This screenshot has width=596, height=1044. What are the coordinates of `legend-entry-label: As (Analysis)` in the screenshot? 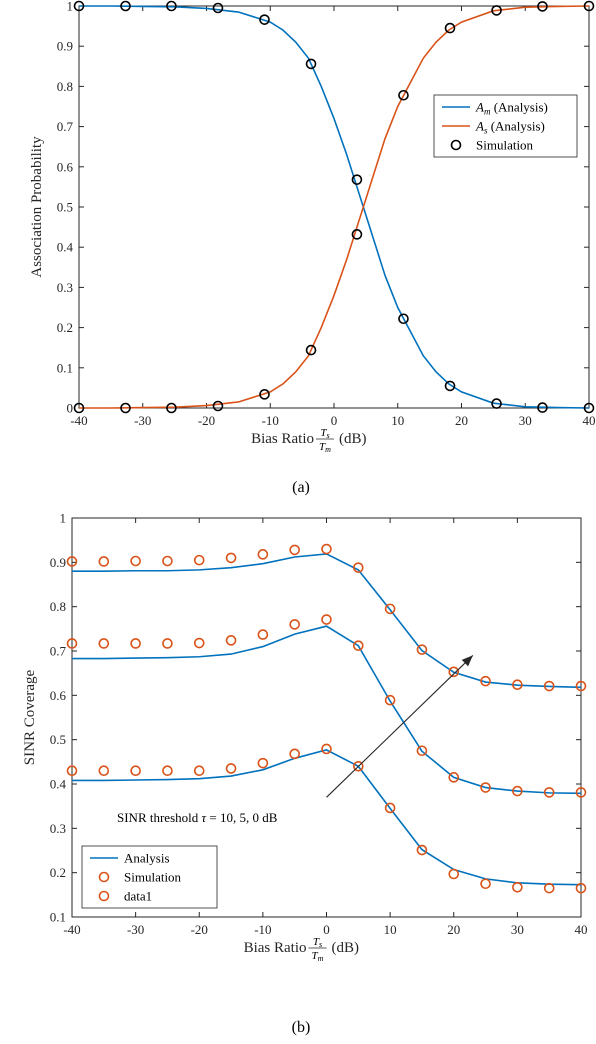 It's located at (510, 127).